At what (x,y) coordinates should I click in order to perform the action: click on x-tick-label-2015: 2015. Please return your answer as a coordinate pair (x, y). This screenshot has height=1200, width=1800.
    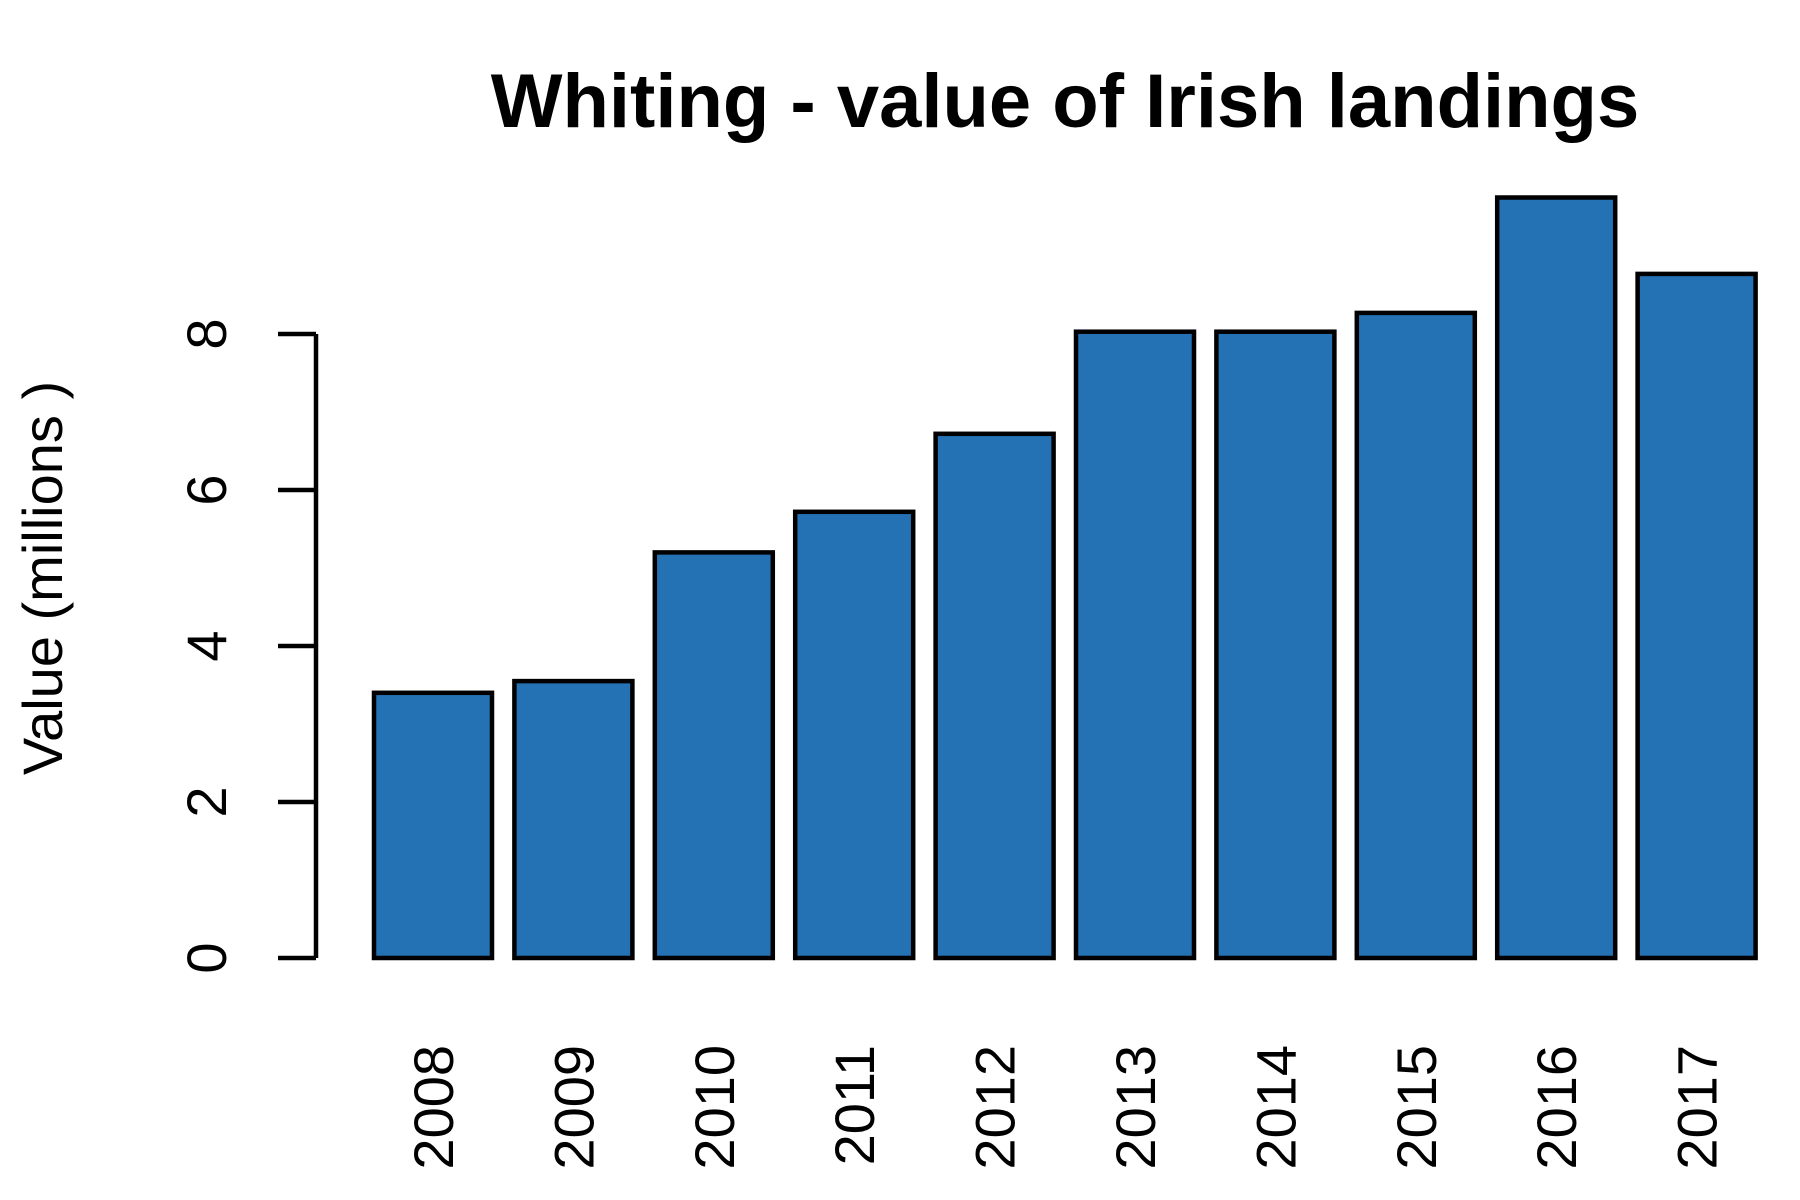
    Looking at the image, I should click on (1416, 1107).